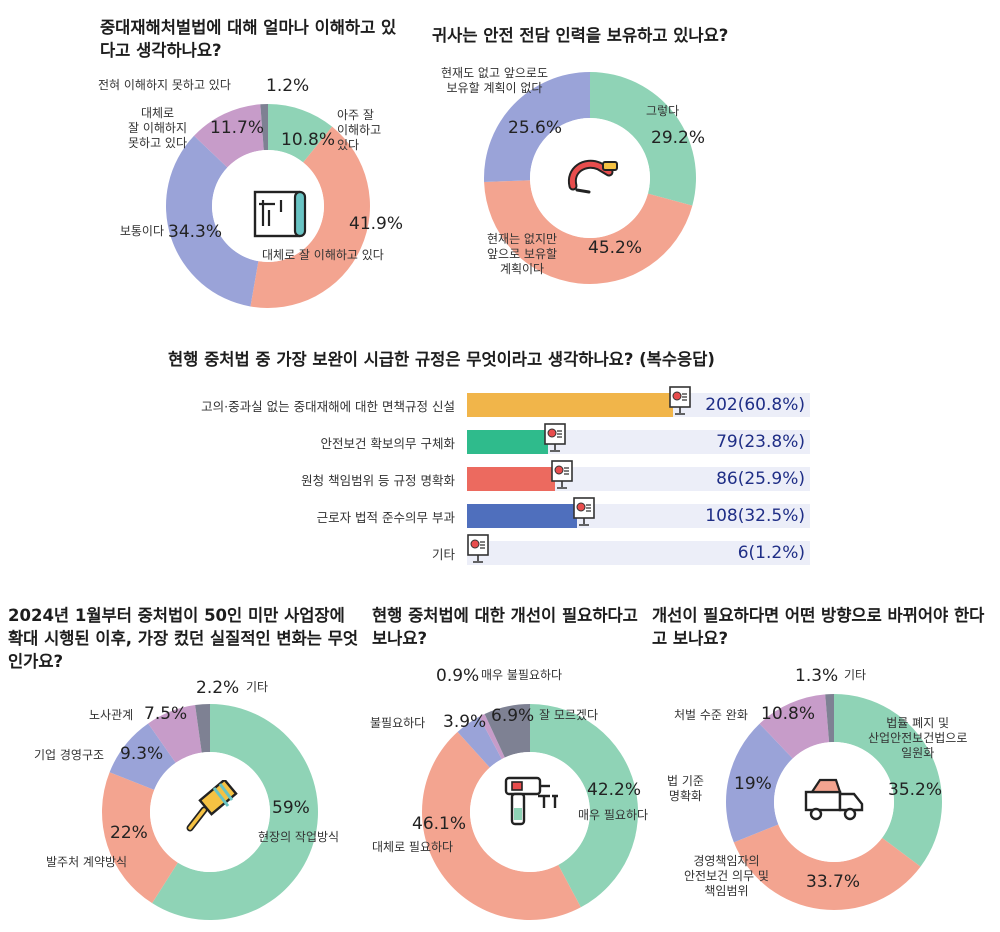 The image size is (1000, 932). What do you see at coordinates (257, 687) in the screenshot?
I see `slice-label-other-changes: 기타` at bounding box center [257, 687].